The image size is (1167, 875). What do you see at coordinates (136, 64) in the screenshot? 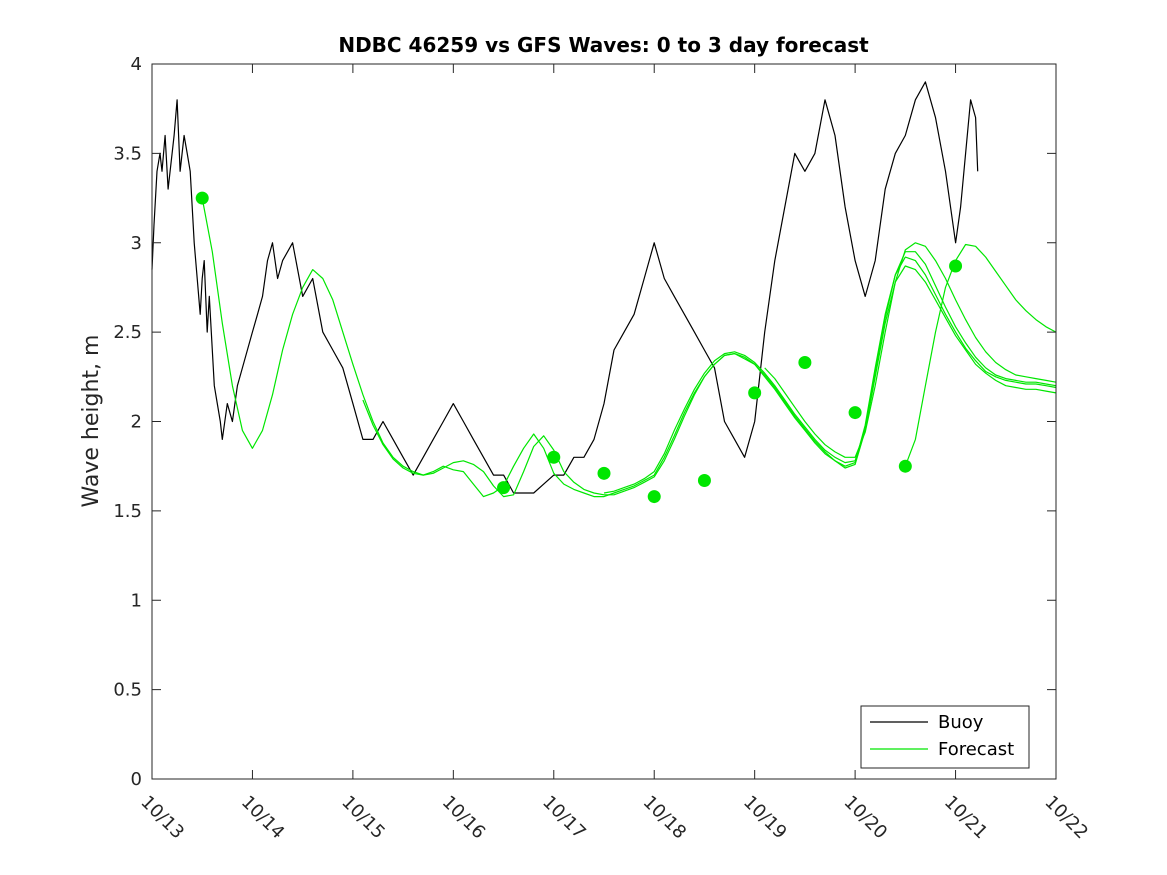
I see `y-tick-label: 4` at bounding box center [136, 64].